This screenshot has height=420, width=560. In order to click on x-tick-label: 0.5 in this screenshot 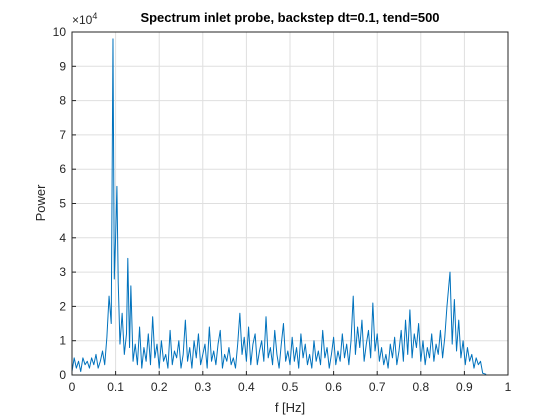, I will do `click(290, 387)`.